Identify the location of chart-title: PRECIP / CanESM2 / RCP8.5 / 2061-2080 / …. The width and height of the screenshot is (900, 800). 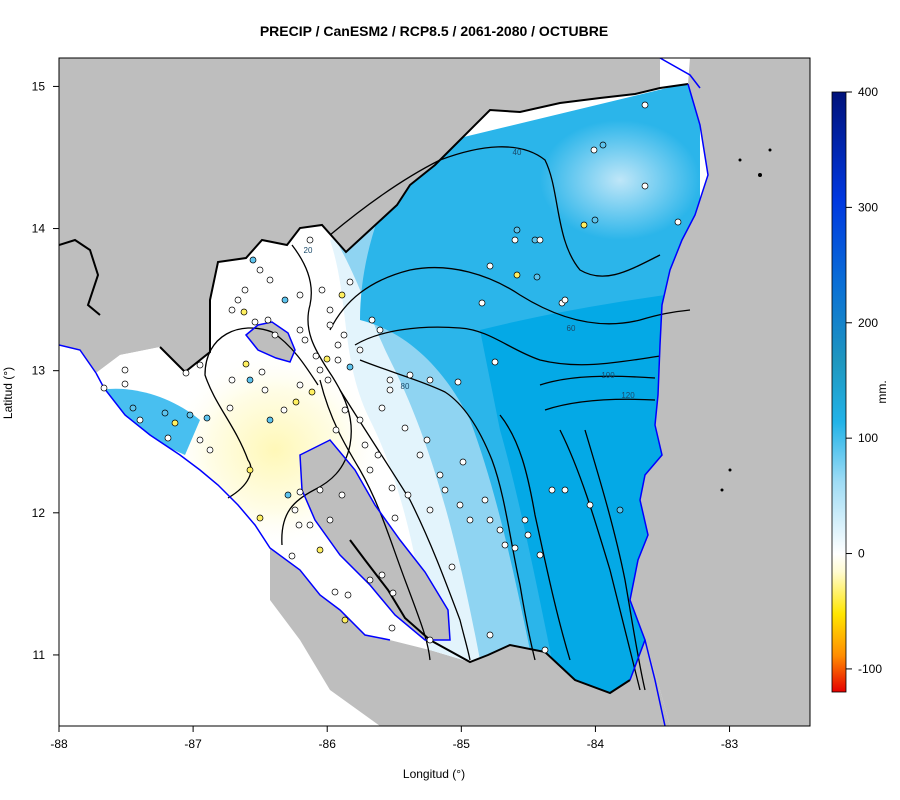
(434, 31).